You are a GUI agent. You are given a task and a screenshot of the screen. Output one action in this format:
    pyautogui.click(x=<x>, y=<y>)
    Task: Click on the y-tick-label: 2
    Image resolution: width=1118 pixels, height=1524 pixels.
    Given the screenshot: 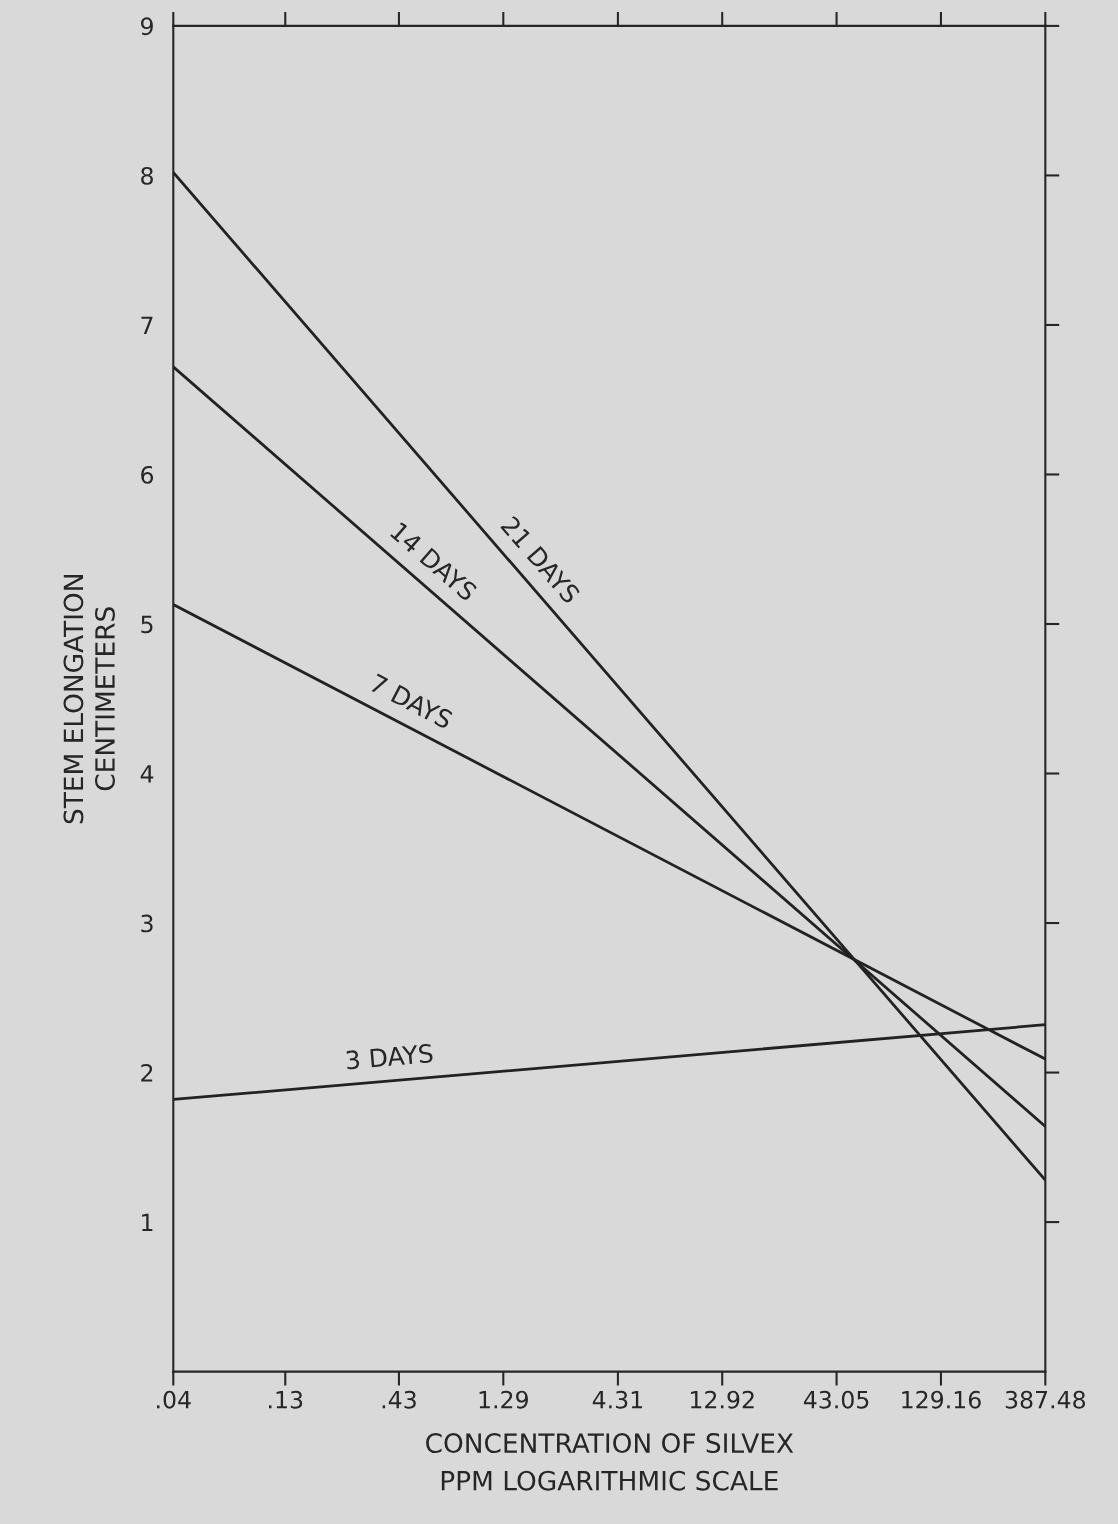 What is the action you would take?
    pyautogui.click(x=147, y=1073)
    